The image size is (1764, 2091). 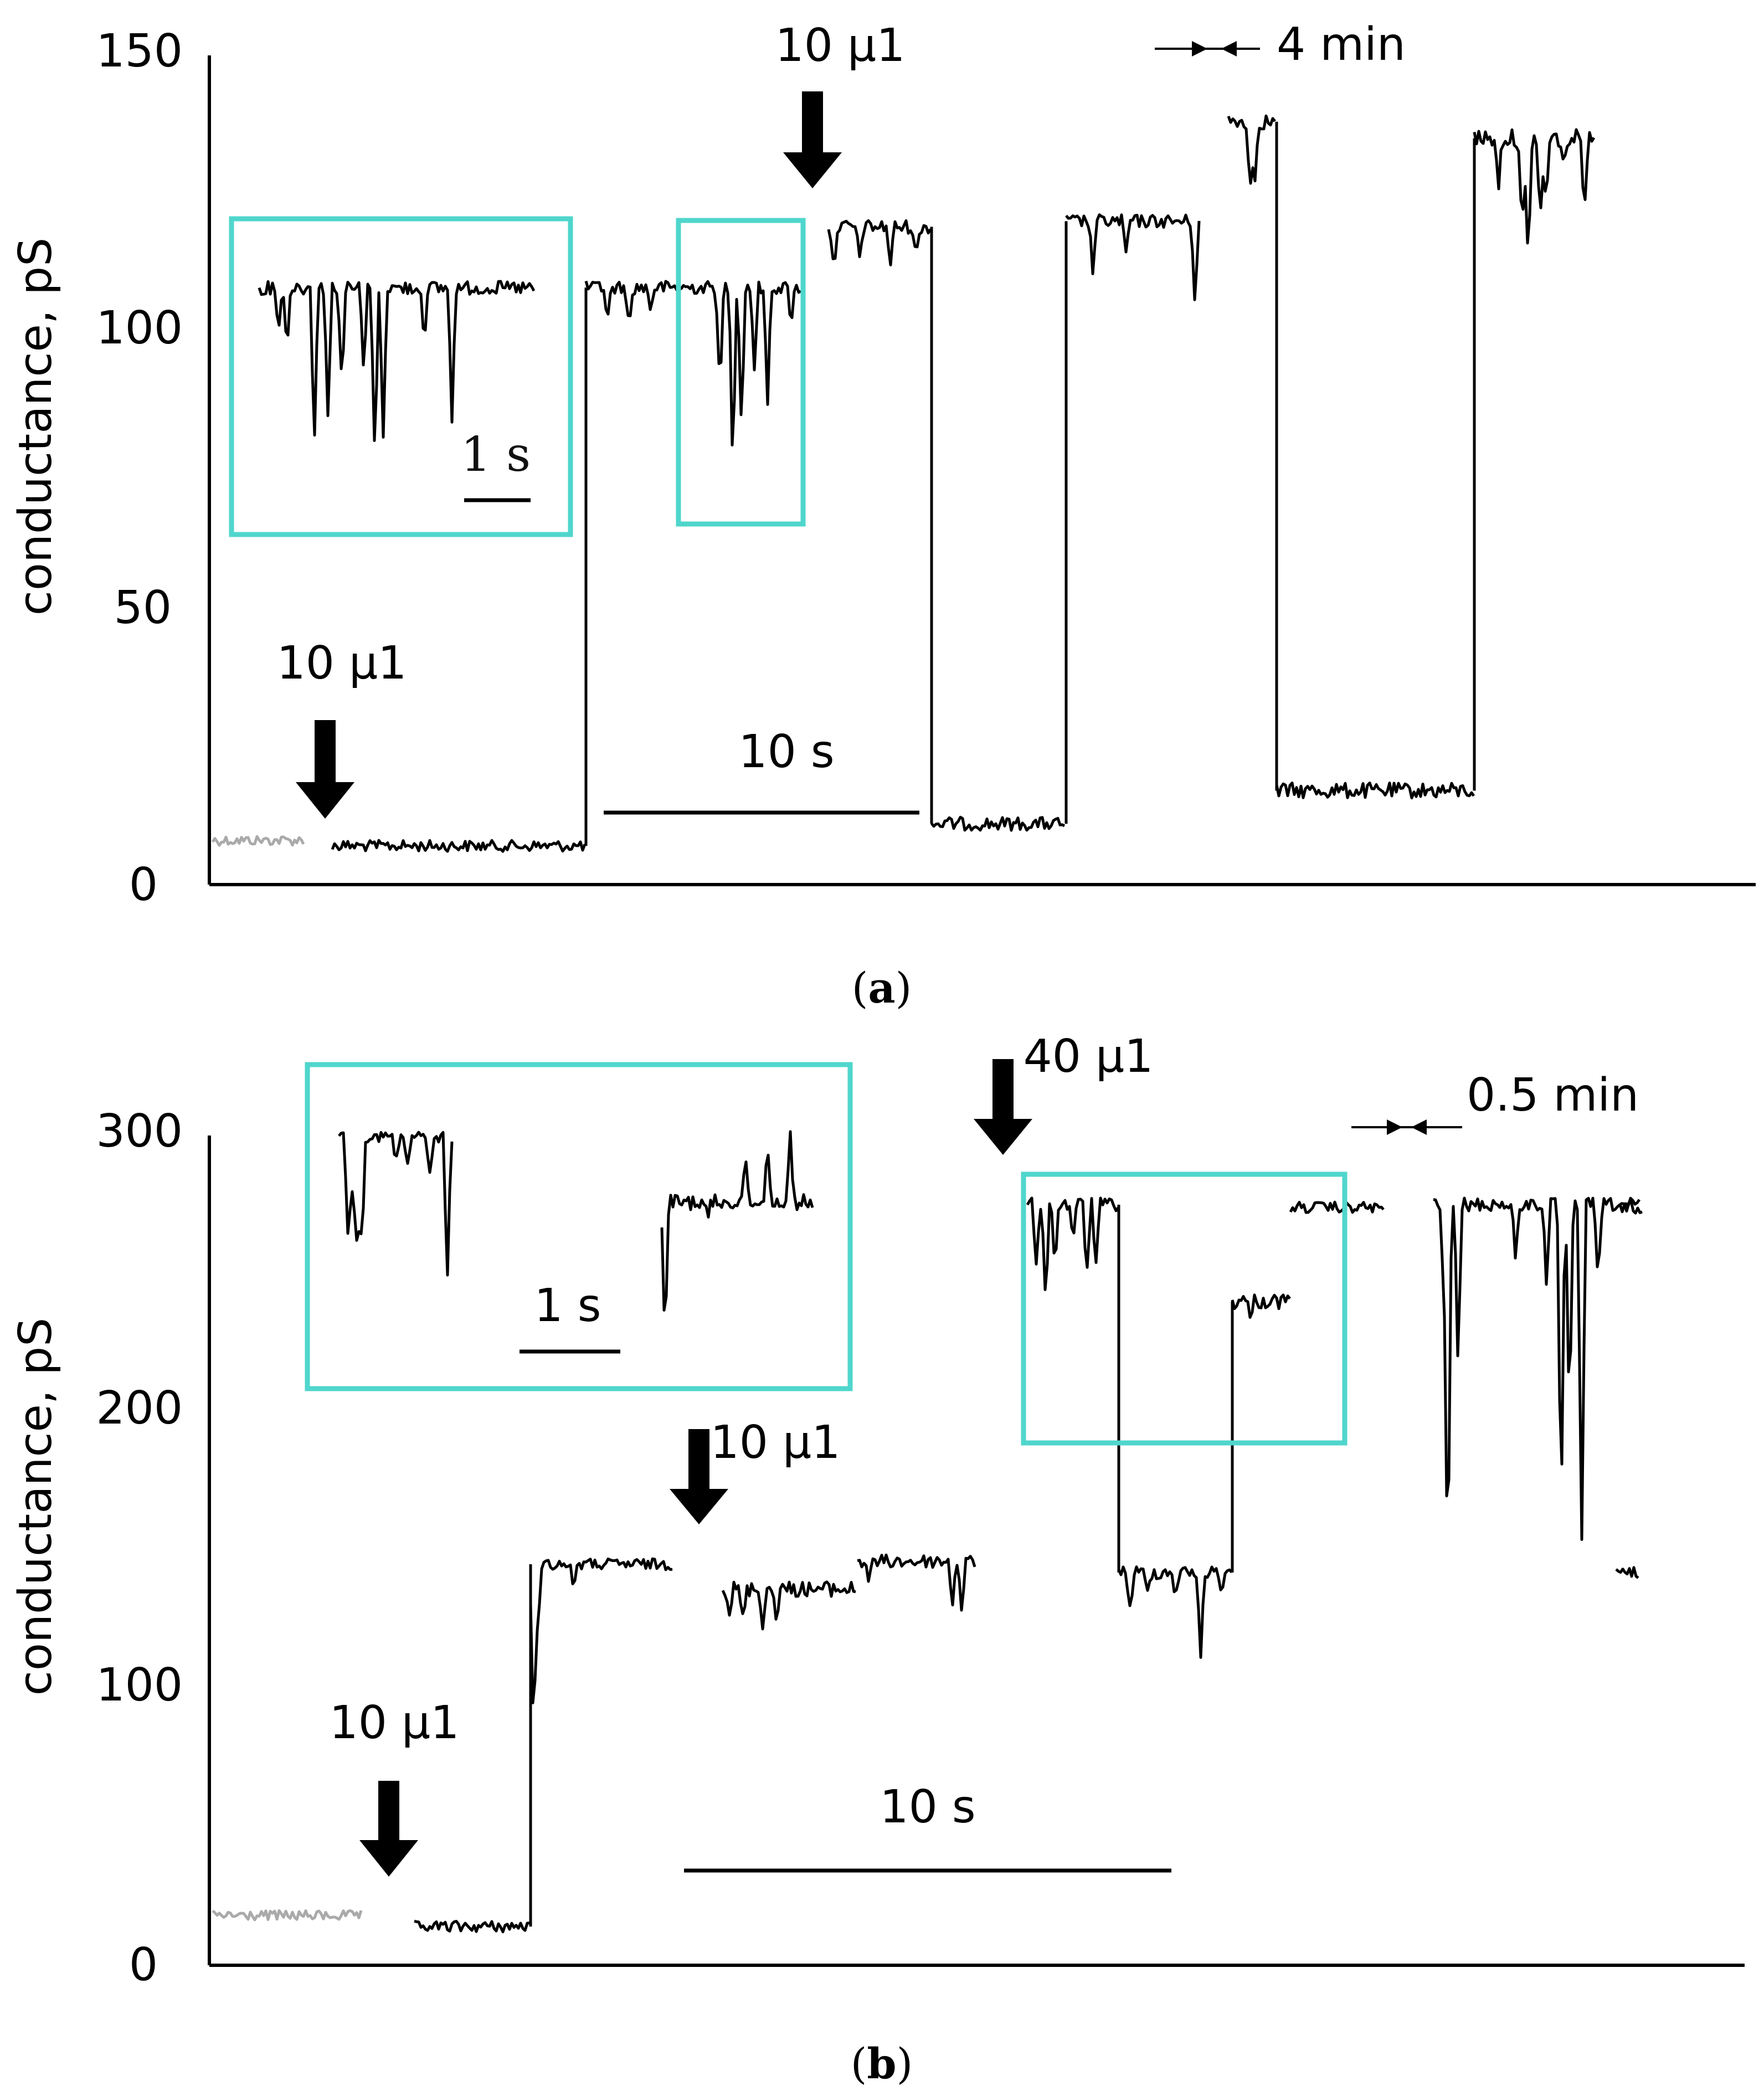 I want to click on panel-b-ytick-100: 100, so click(x=139, y=1685).